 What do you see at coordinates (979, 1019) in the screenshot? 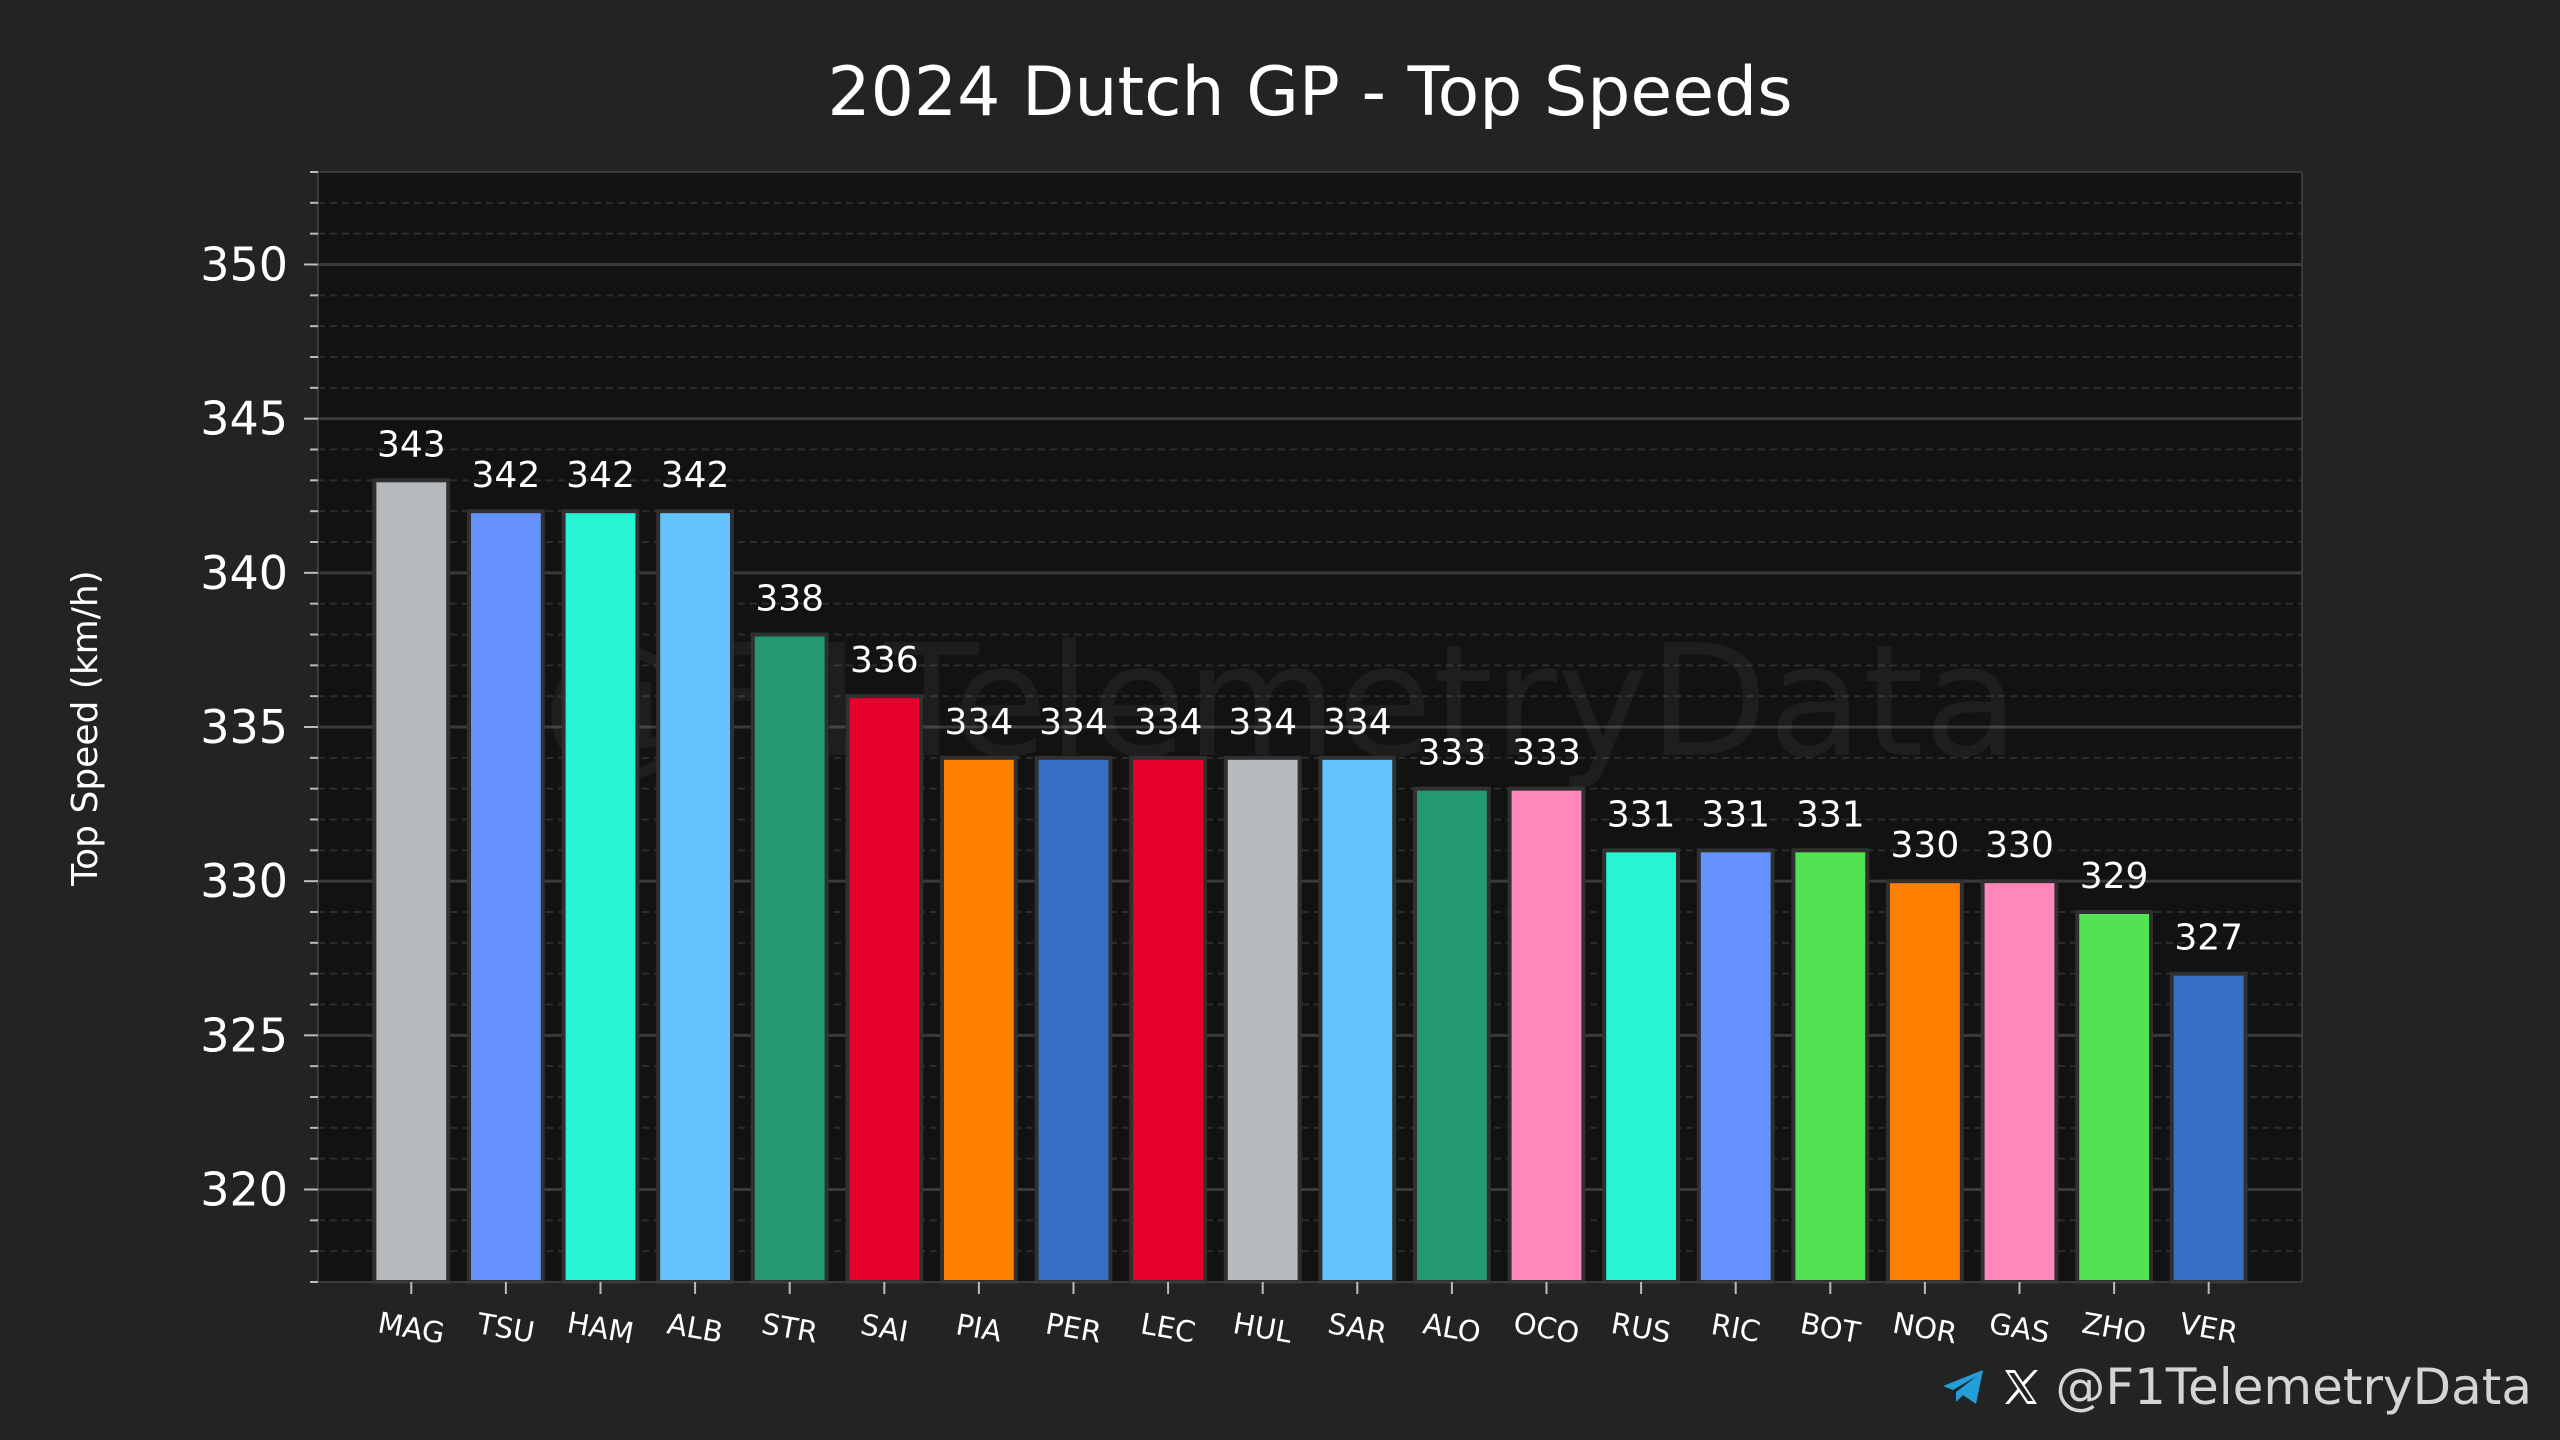
I see `bar-pia` at bounding box center [979, 1019].